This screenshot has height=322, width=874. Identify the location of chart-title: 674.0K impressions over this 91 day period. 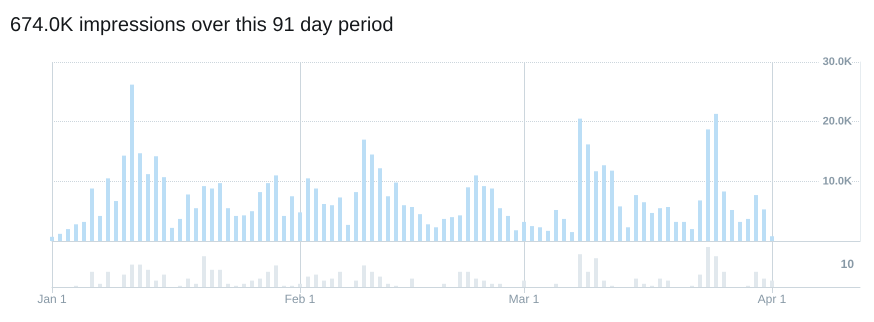
(202, 25).